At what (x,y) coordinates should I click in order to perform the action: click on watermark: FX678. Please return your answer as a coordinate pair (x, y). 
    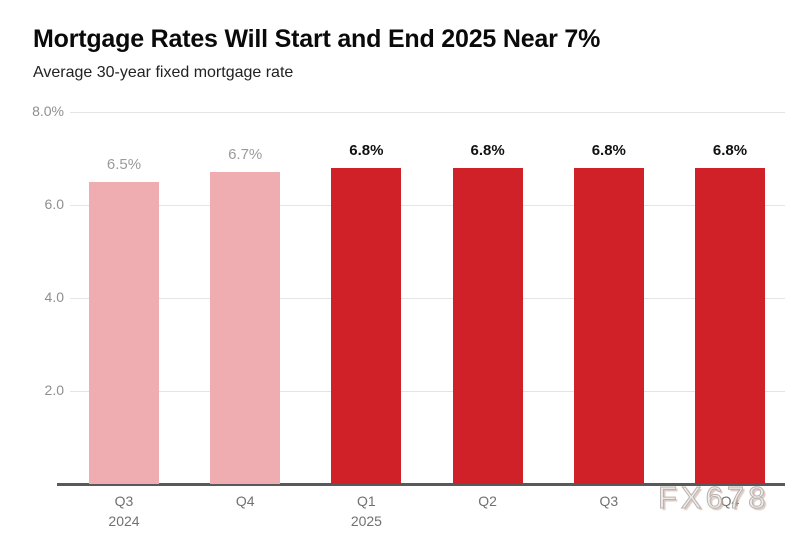
    Looking at the image, I should click on (713, 498).